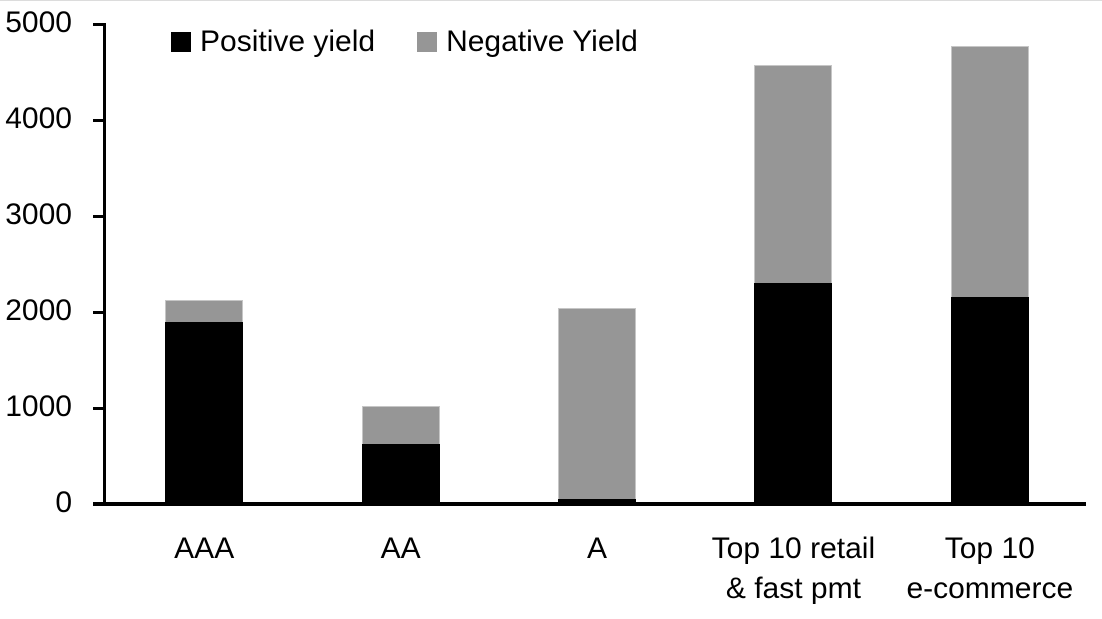 This screenshot has width=1102, height=619. I want to click on y-axis-line, so click(104, 264).